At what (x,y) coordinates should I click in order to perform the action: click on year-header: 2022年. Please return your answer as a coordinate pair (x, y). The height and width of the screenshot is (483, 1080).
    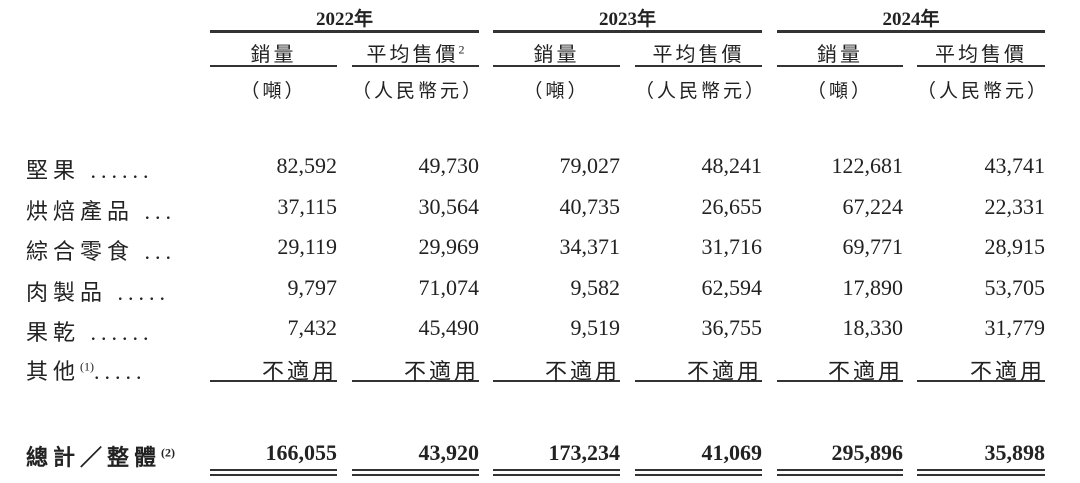
    Looking at the image, I should click on (344, 19).